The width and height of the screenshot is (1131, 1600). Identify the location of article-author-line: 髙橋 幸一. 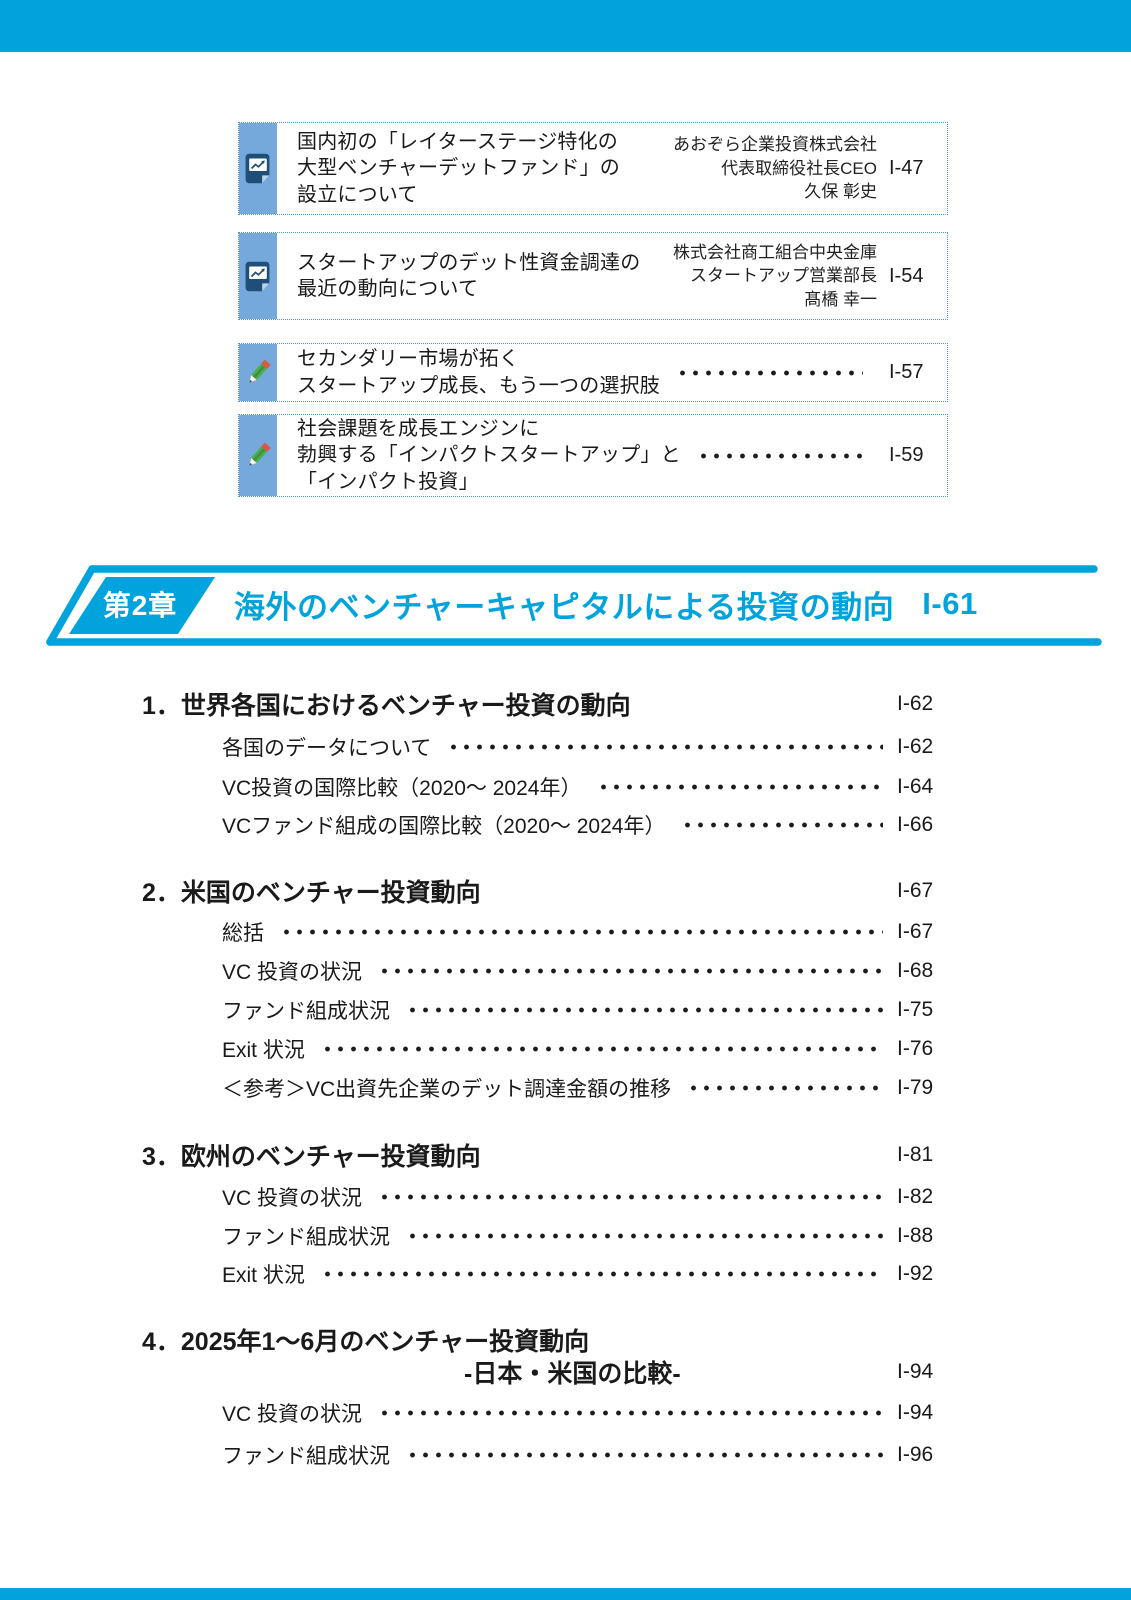
(840, 299).